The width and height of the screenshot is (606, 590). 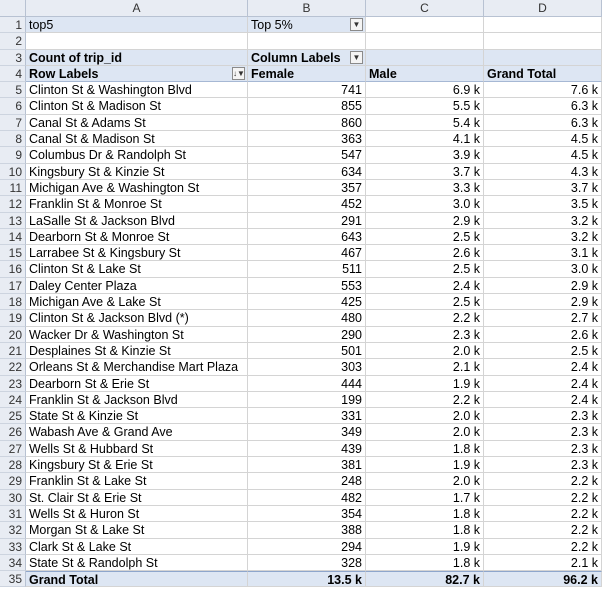 I want to click on row-header: 23, so click(x=13, y=383).